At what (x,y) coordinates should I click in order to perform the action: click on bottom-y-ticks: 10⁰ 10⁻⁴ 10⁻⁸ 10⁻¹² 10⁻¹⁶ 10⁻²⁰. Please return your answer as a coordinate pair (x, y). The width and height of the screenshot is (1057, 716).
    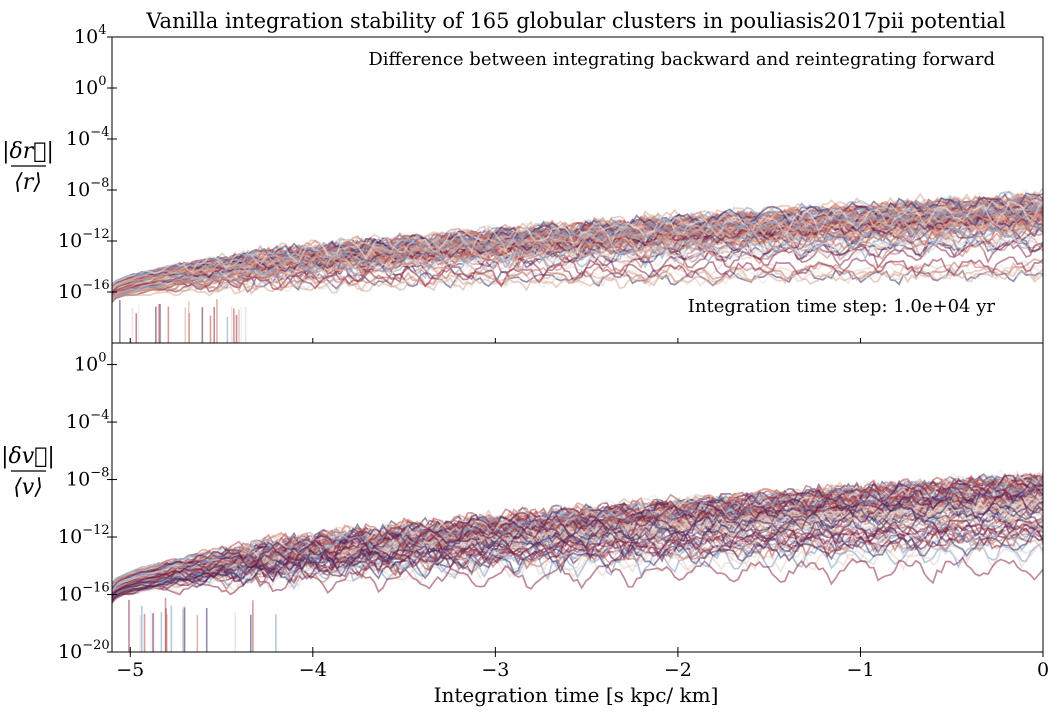
    Looking at the image, I should click on (87, 507).